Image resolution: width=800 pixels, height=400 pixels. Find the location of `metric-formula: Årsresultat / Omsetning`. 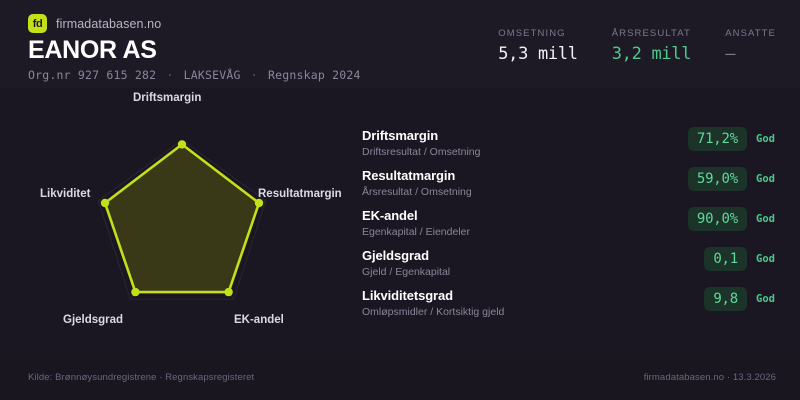

metric-formula: Årsresultat / Omsetning is located at coordinates (417, 192).